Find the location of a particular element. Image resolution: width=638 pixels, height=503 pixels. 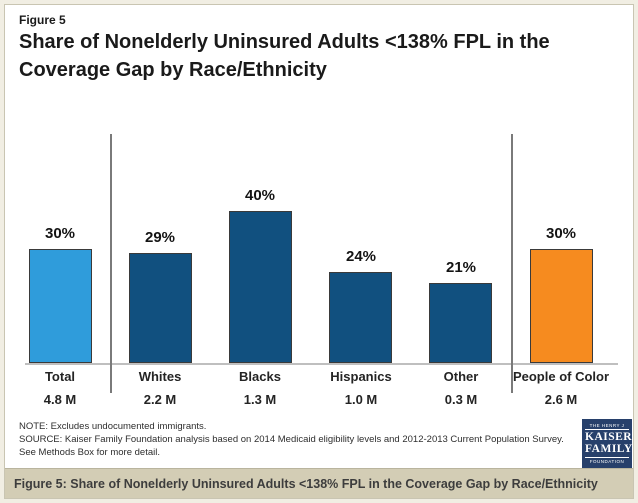

bar-blacks is located at coordinates (260, 287).